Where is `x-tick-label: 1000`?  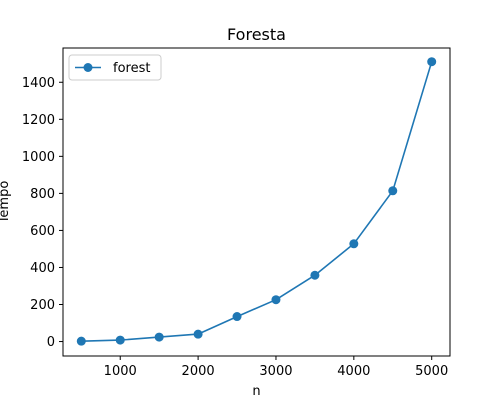 x-tick-label: 1000 is located at coordinates (120, 371).